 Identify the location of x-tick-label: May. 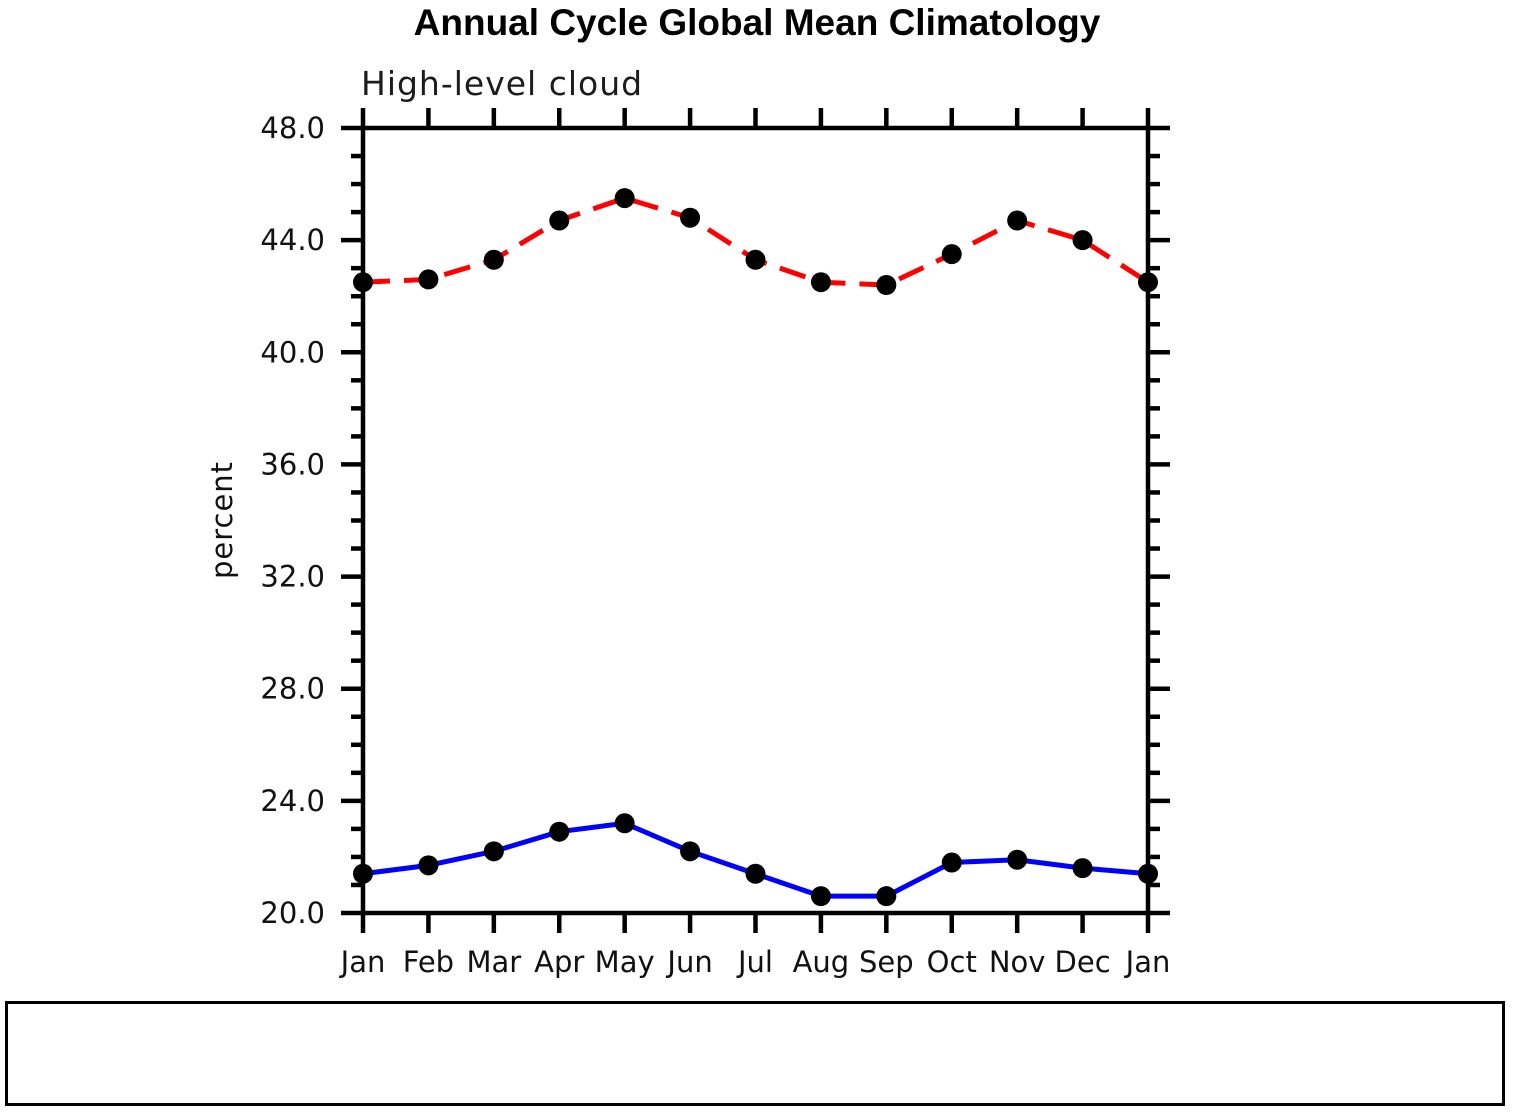
(625, 962).